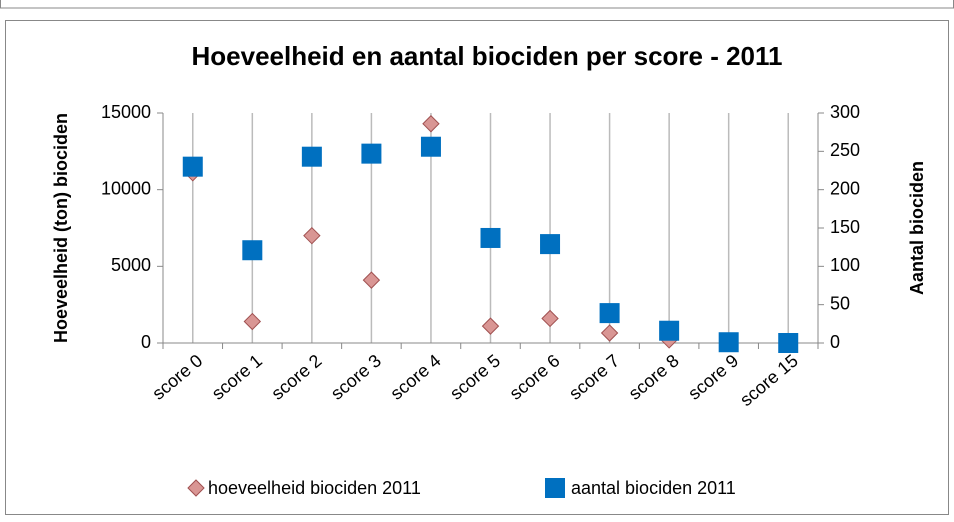  What do you see at coordinates (845, 265) in the screenshot?
I see `y2-tick-label: 100` at bounding box center [845, 265].